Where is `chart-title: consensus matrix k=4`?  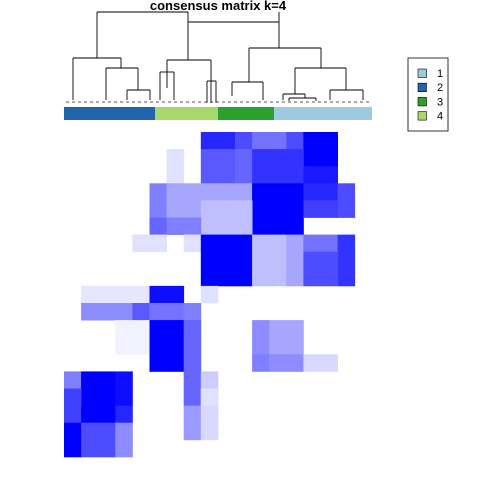
chart-title: consensus matrix k=4 is located at coordinates (218, 6).